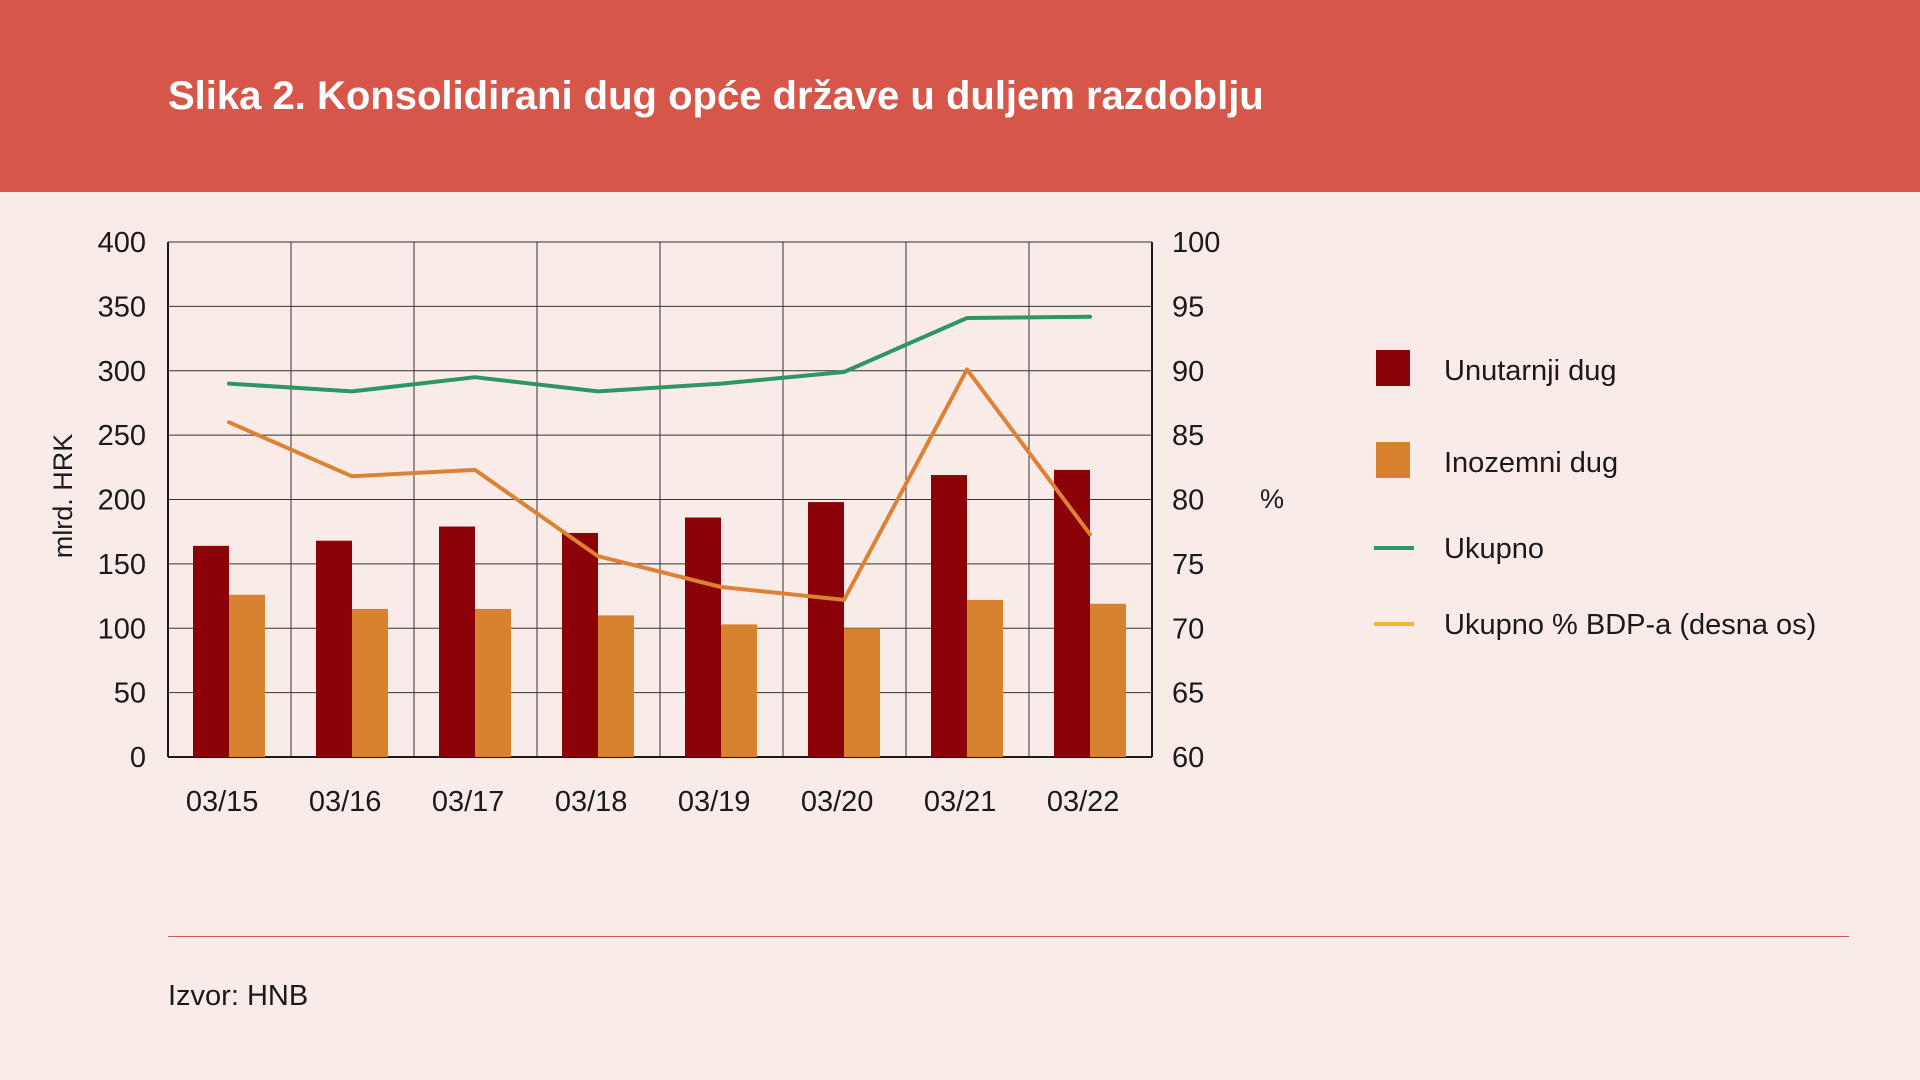  What do you see at coordinates (1083, 802) in the screenshot?
I see `x-tick-label: 03/22` at bounding box center [1083, 802].